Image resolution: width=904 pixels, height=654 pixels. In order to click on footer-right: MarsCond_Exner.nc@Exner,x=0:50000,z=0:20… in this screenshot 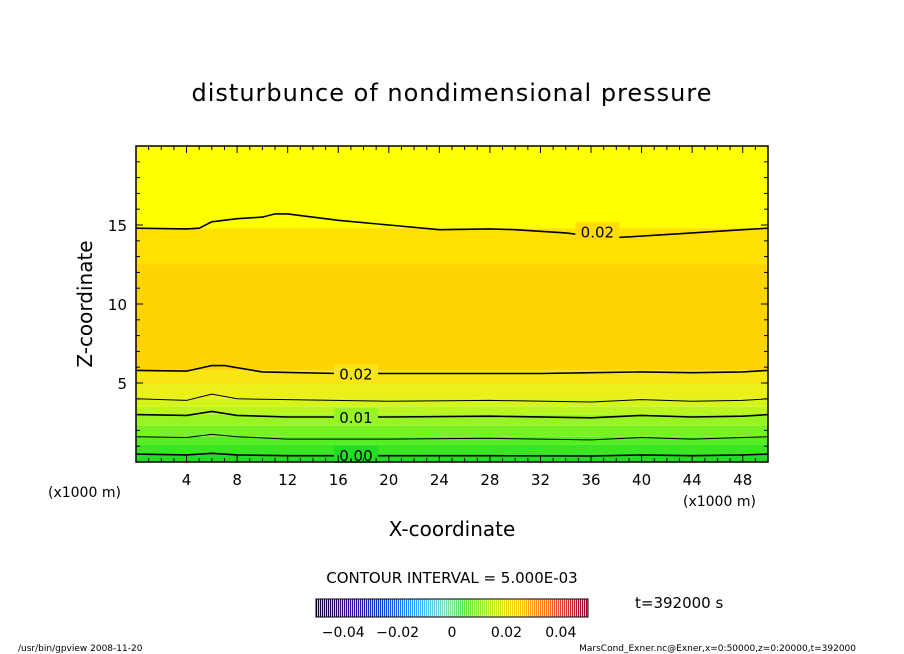, I will do `click(717, 649)`.